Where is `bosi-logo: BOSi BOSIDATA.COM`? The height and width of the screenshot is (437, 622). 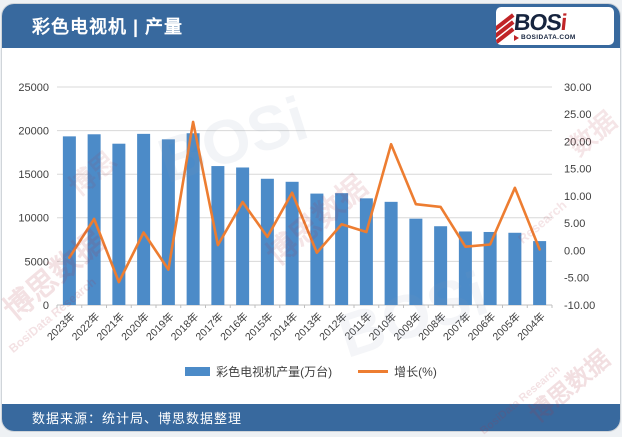 bosi-logo: BOSi BOSIDATA.COM is located at coordinates (555, 26).